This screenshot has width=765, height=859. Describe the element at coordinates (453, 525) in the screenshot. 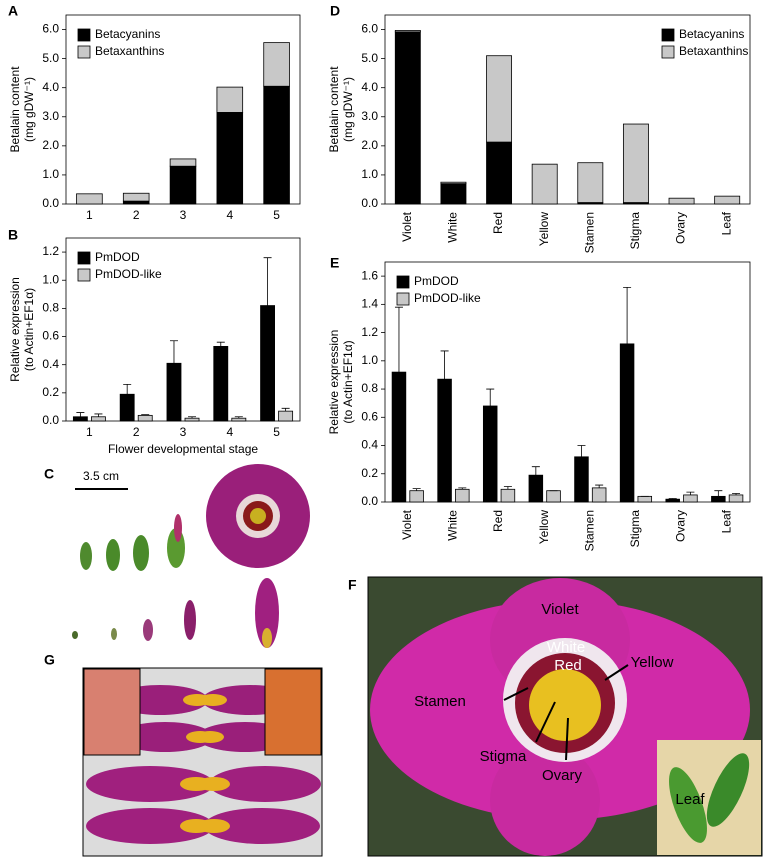

I see `x-tick-label: White` at that location.